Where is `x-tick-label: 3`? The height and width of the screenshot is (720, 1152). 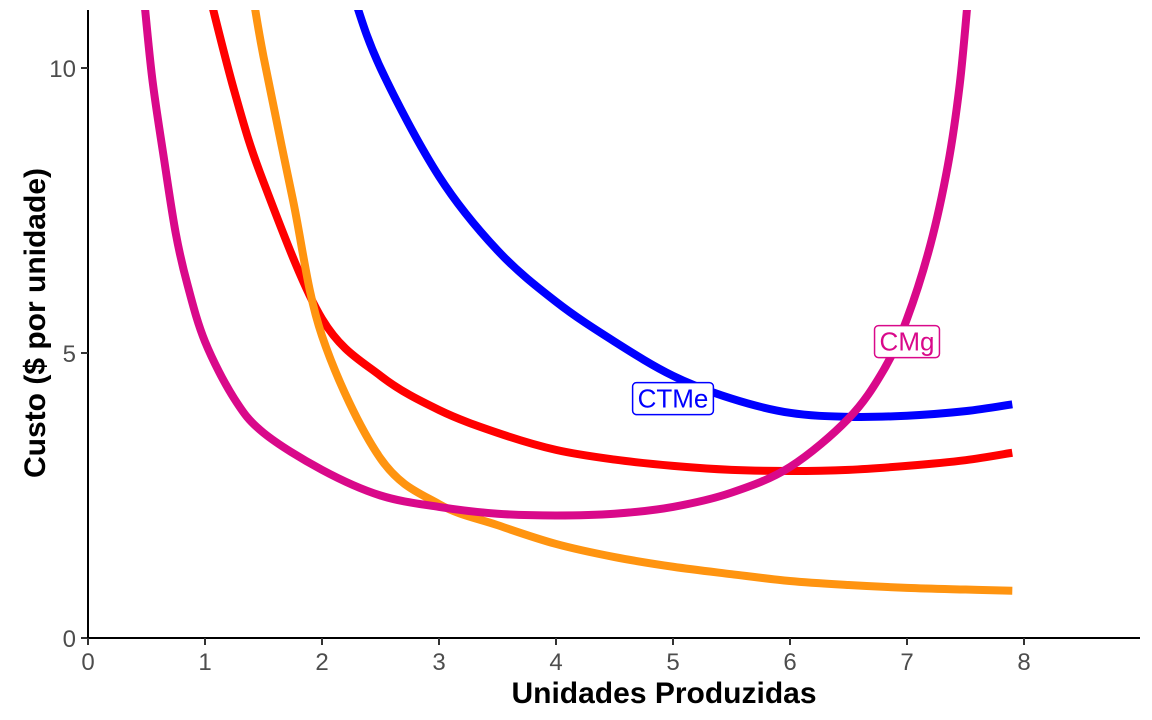
x-tick-label: 3 is located at coordinates (438, 662).